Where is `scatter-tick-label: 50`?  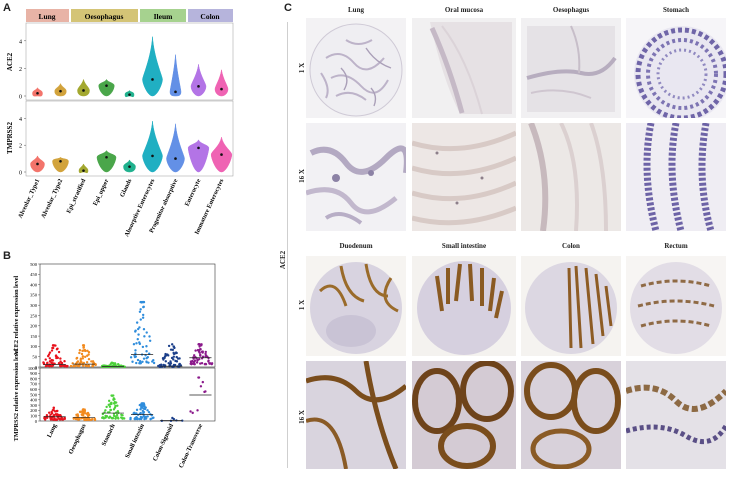 scatter-tick-label: 50 is located at coordinates (34, 357).